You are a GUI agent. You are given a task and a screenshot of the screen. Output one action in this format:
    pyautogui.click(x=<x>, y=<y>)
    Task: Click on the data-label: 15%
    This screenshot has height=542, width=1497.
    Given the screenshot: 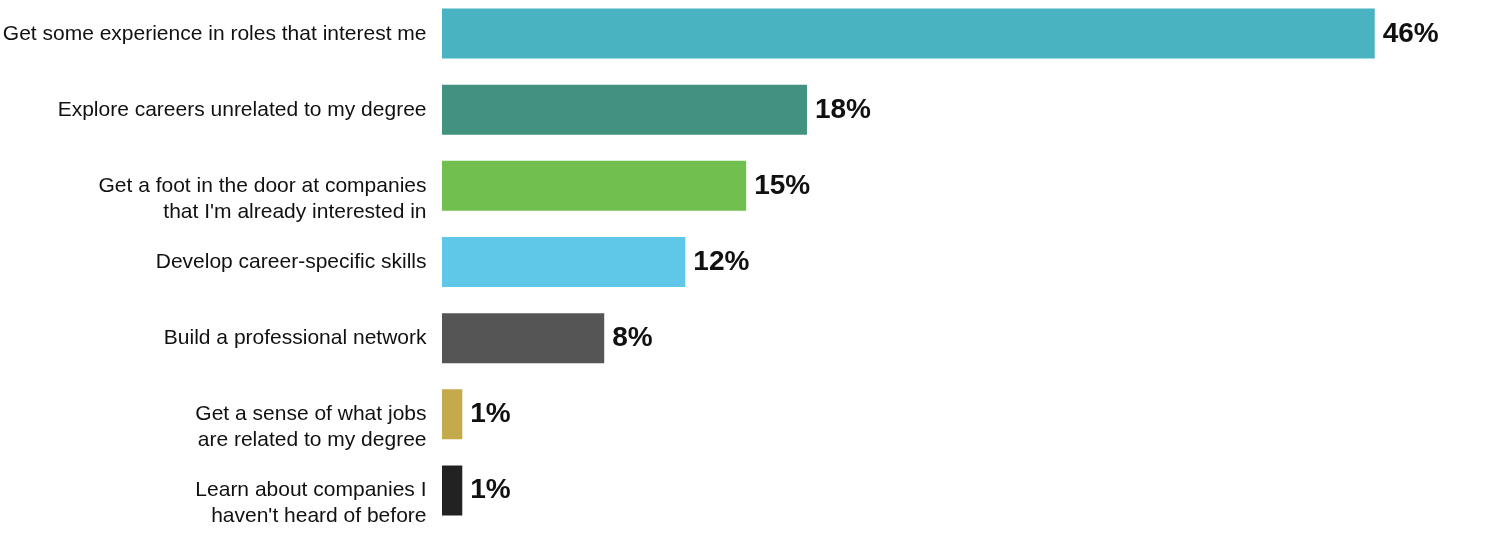 What is the action you would take?
    pyautogui.click(x=782, y=184)
    